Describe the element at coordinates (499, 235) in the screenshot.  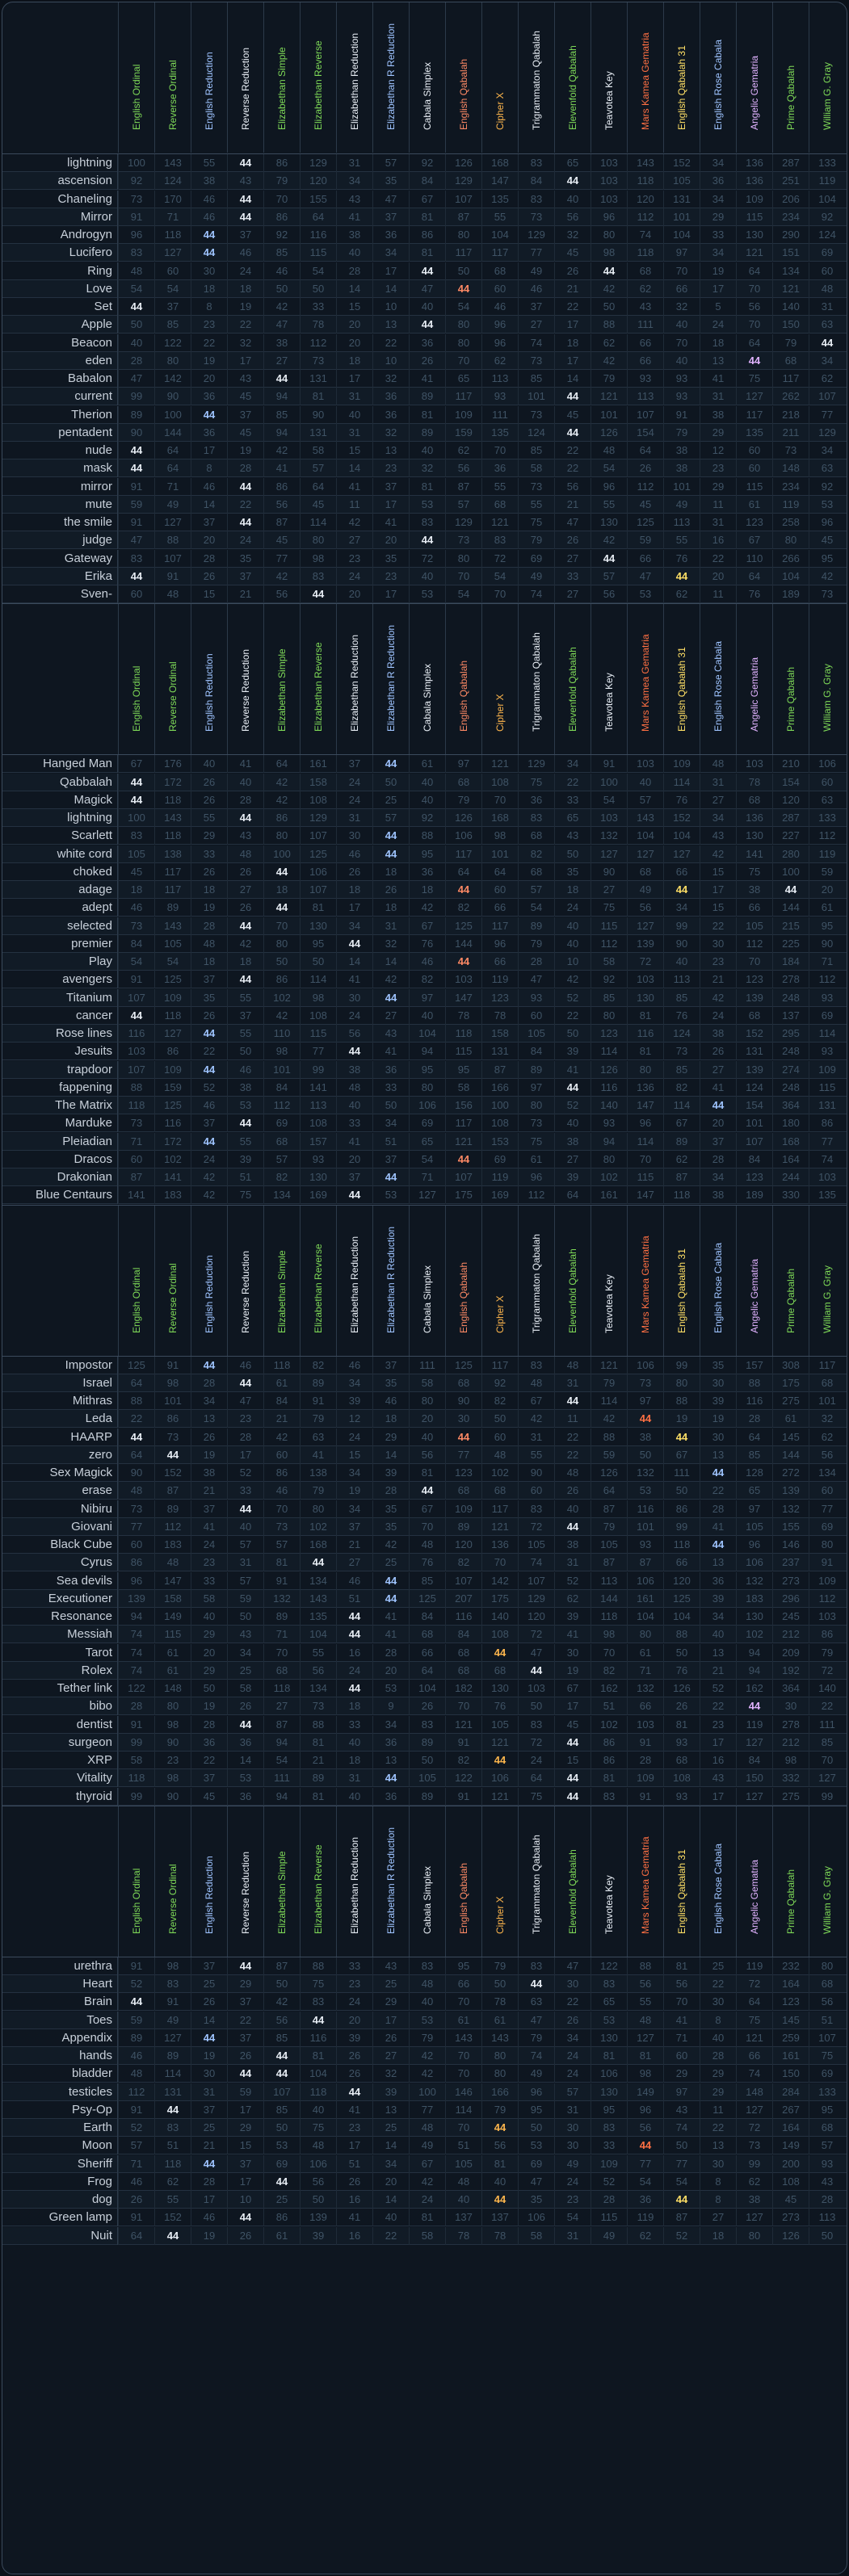
I see `value-cell: 104` at that location.